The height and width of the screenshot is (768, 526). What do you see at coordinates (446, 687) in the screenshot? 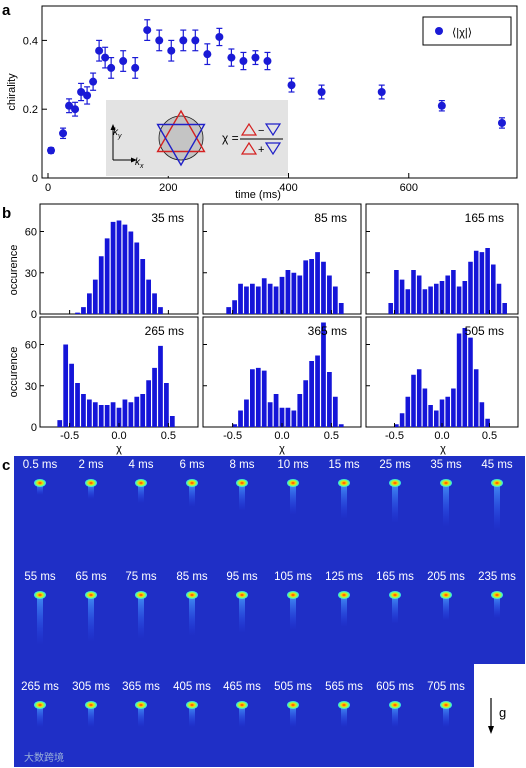
I see `frame-time-label: 705 ms` at bounding box center [446, 687].